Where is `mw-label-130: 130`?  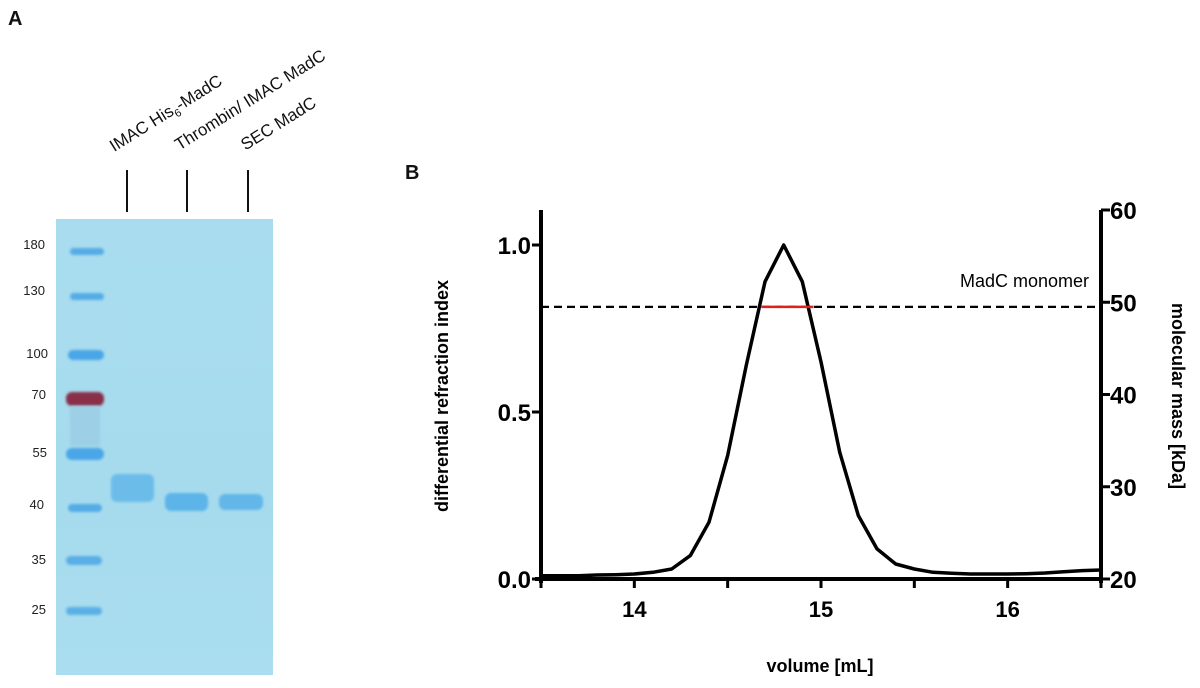 mw-label-130: 130 is located at coordinates (34, 290).